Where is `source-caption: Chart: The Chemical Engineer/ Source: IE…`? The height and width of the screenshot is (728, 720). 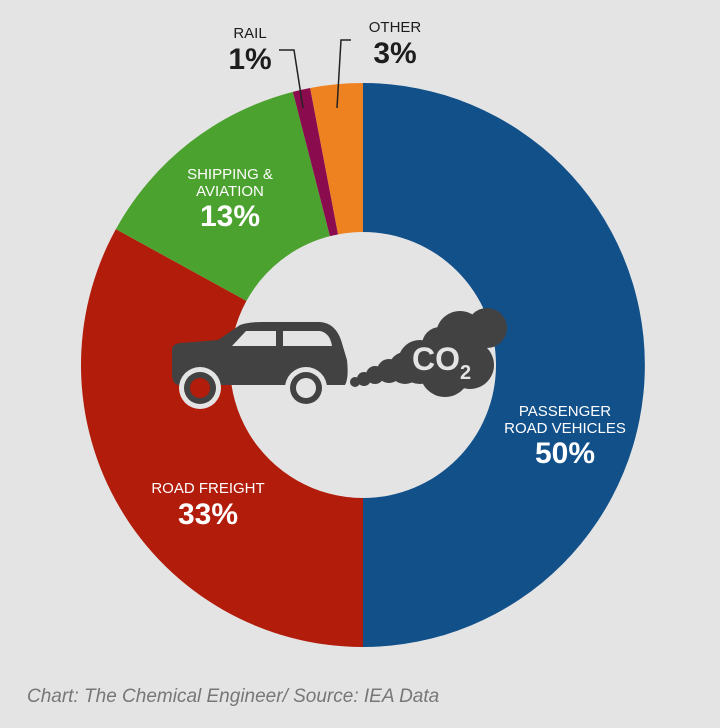
source-caption: Chart: The Chemical Engineer/ Source: IE… is located at coordinates (233, 696).